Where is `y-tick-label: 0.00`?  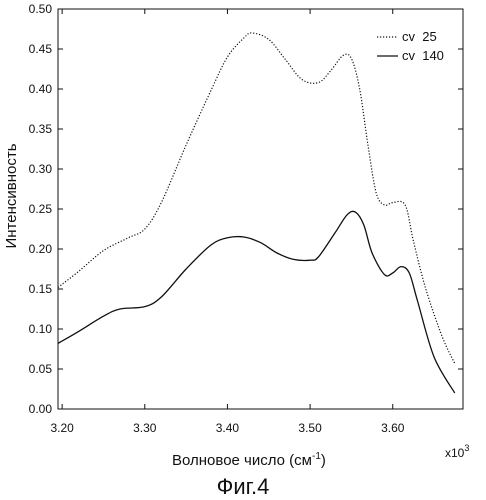 y-tick-label: 0.00 is located at coordinates (41, 409).